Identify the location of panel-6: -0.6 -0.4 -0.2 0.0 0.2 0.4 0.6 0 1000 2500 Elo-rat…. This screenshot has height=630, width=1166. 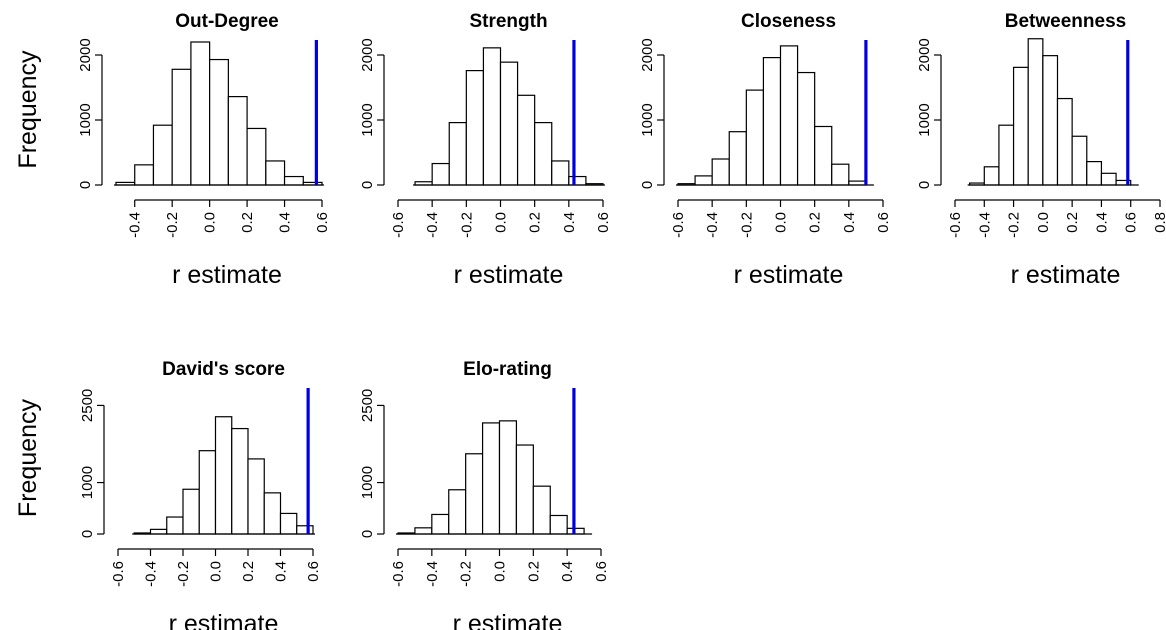
(484, 494).